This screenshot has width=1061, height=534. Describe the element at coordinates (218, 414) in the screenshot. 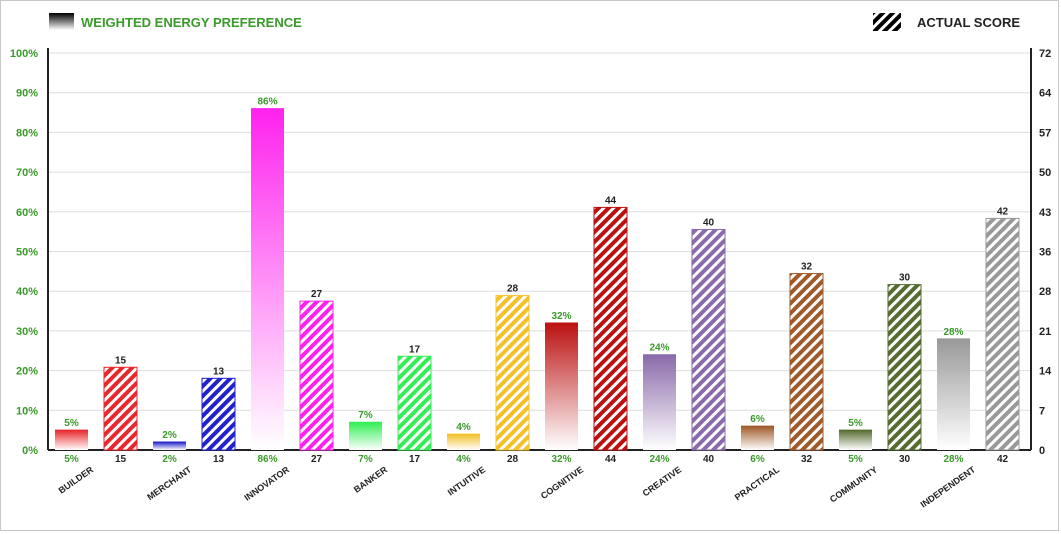

I see `actual-bar-merchant` at that location.